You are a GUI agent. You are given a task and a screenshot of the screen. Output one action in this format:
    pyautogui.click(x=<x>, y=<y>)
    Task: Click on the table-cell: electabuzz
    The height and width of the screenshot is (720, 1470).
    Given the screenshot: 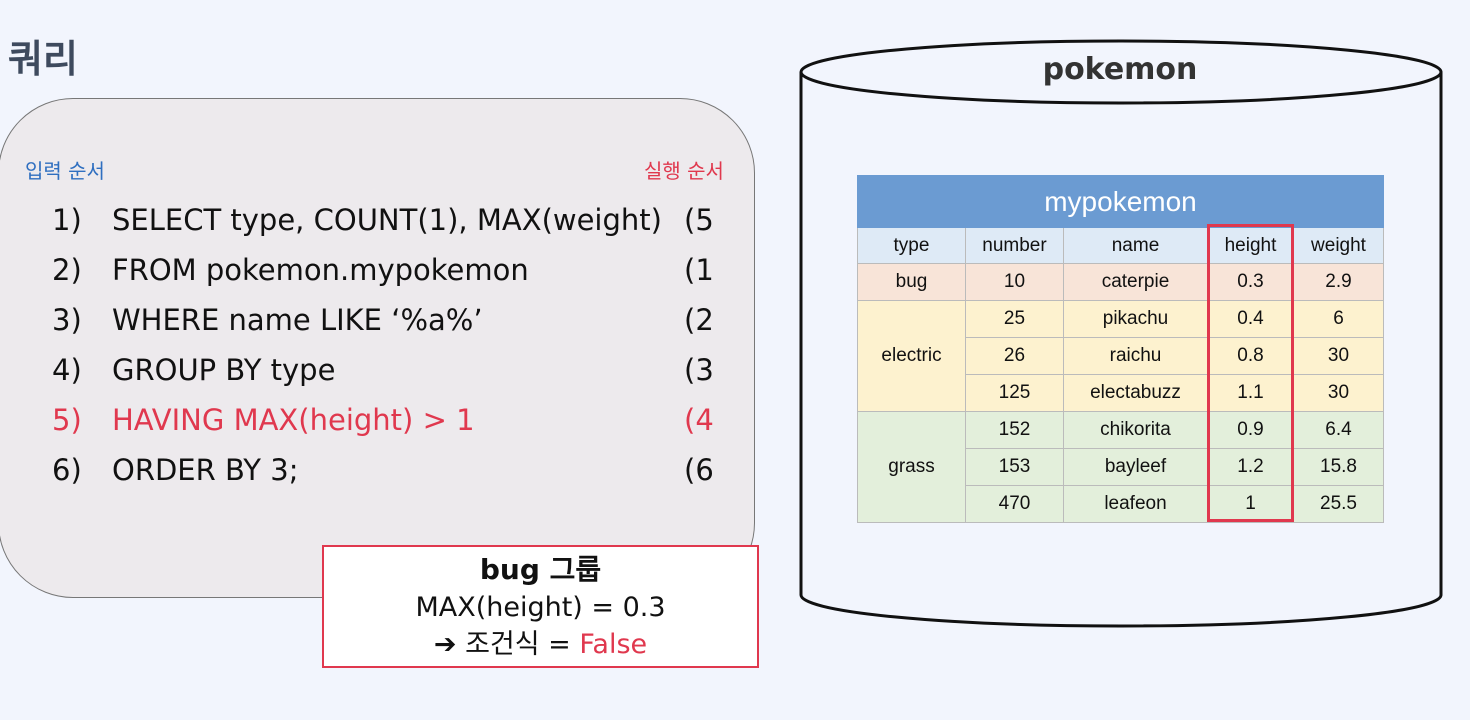 What is the action you would take?
    pyautogui.click(x=1135, y=393)
    